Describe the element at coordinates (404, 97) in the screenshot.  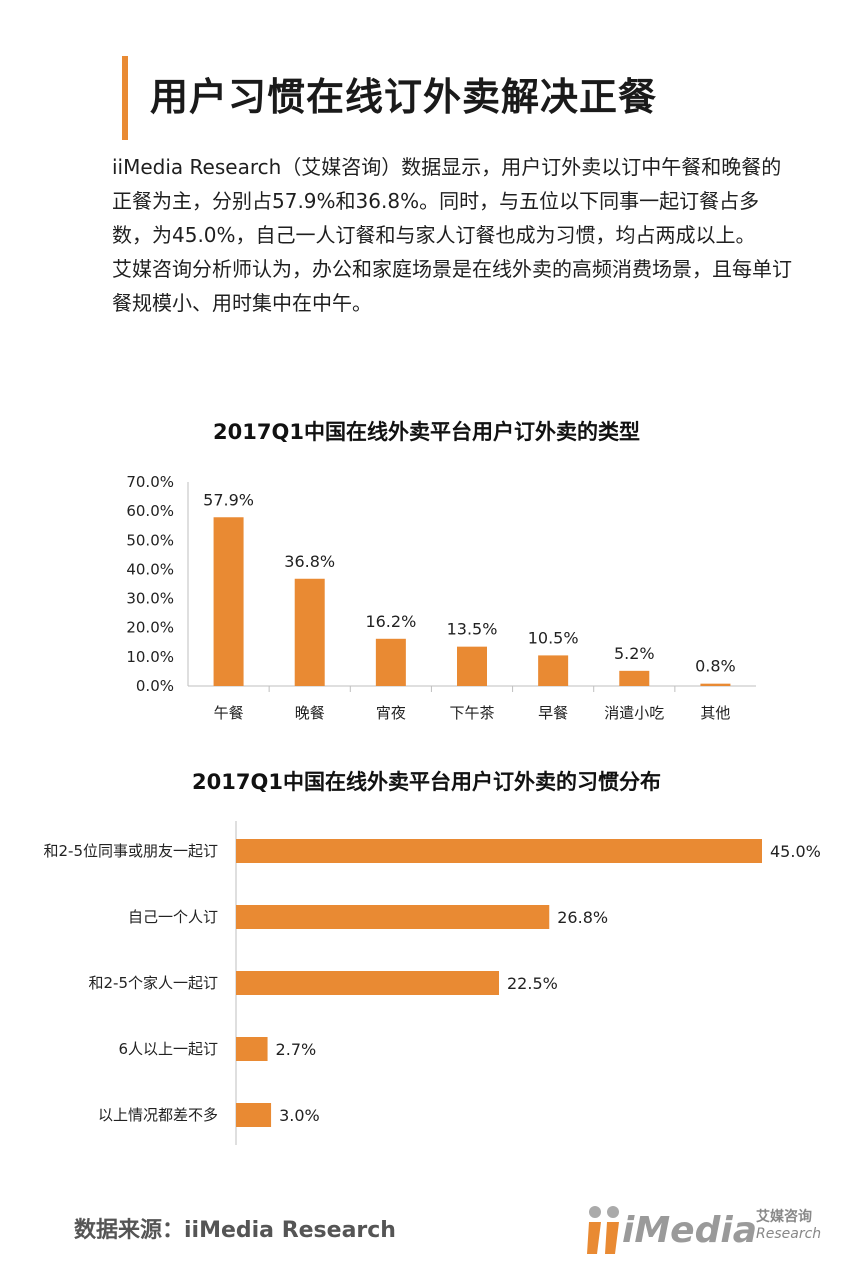
I see `page-title: 用户习惯在线订外卖解决正餐` at that location.